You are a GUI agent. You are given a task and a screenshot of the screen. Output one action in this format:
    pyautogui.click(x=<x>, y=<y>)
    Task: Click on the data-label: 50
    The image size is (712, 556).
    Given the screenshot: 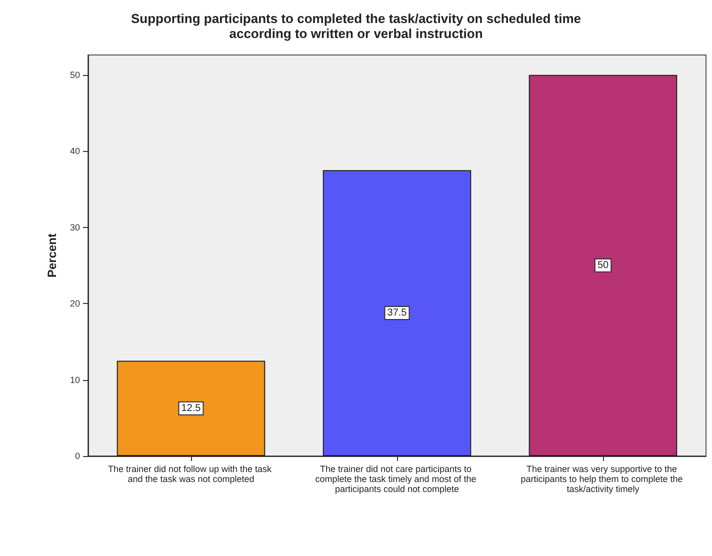 What is the action you would take?
    pyautogui.click(x=603, y=265)
    